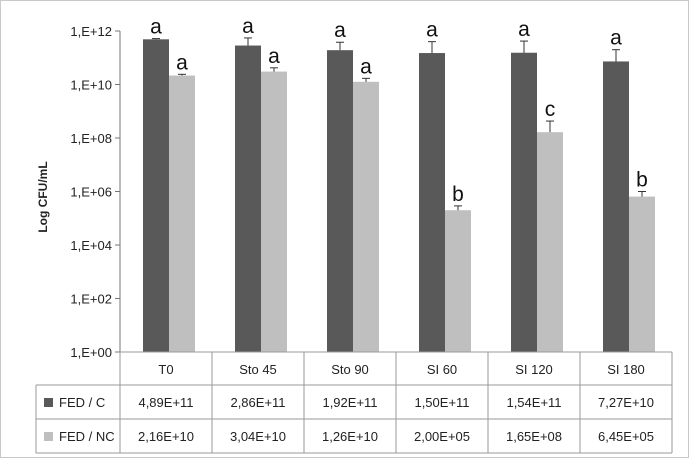  I want to click on data-label: 1,92E+11, so click(349, 402).